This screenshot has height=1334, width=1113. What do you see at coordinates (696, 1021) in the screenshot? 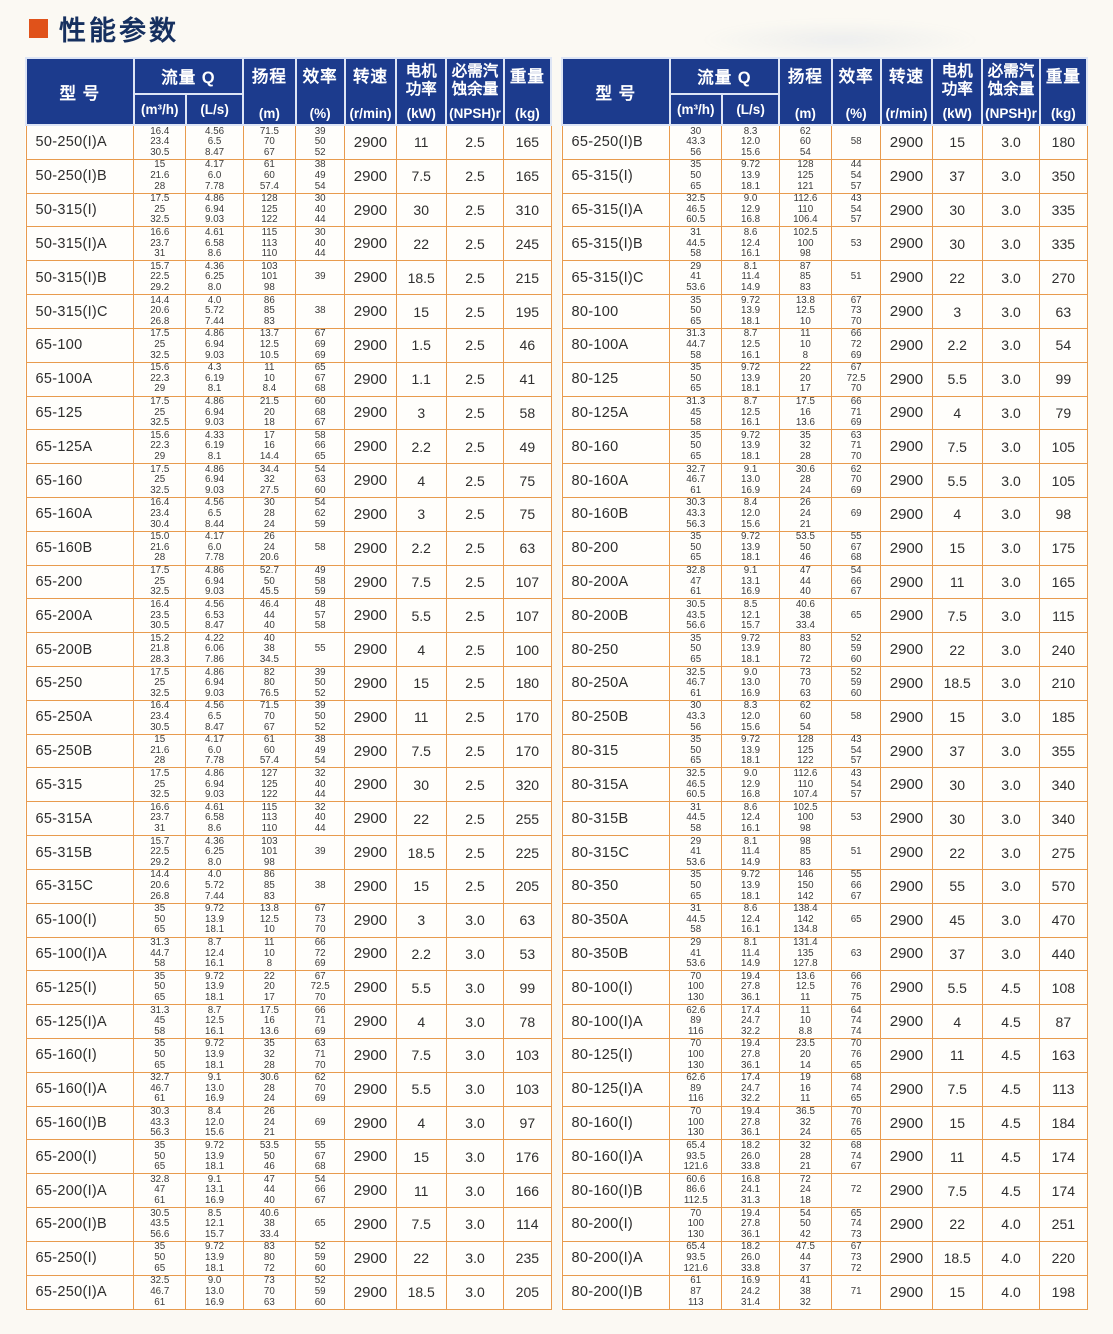
I see `cell-flow_m3h: 62.6 89 116` at bounding box center [696, 1021].